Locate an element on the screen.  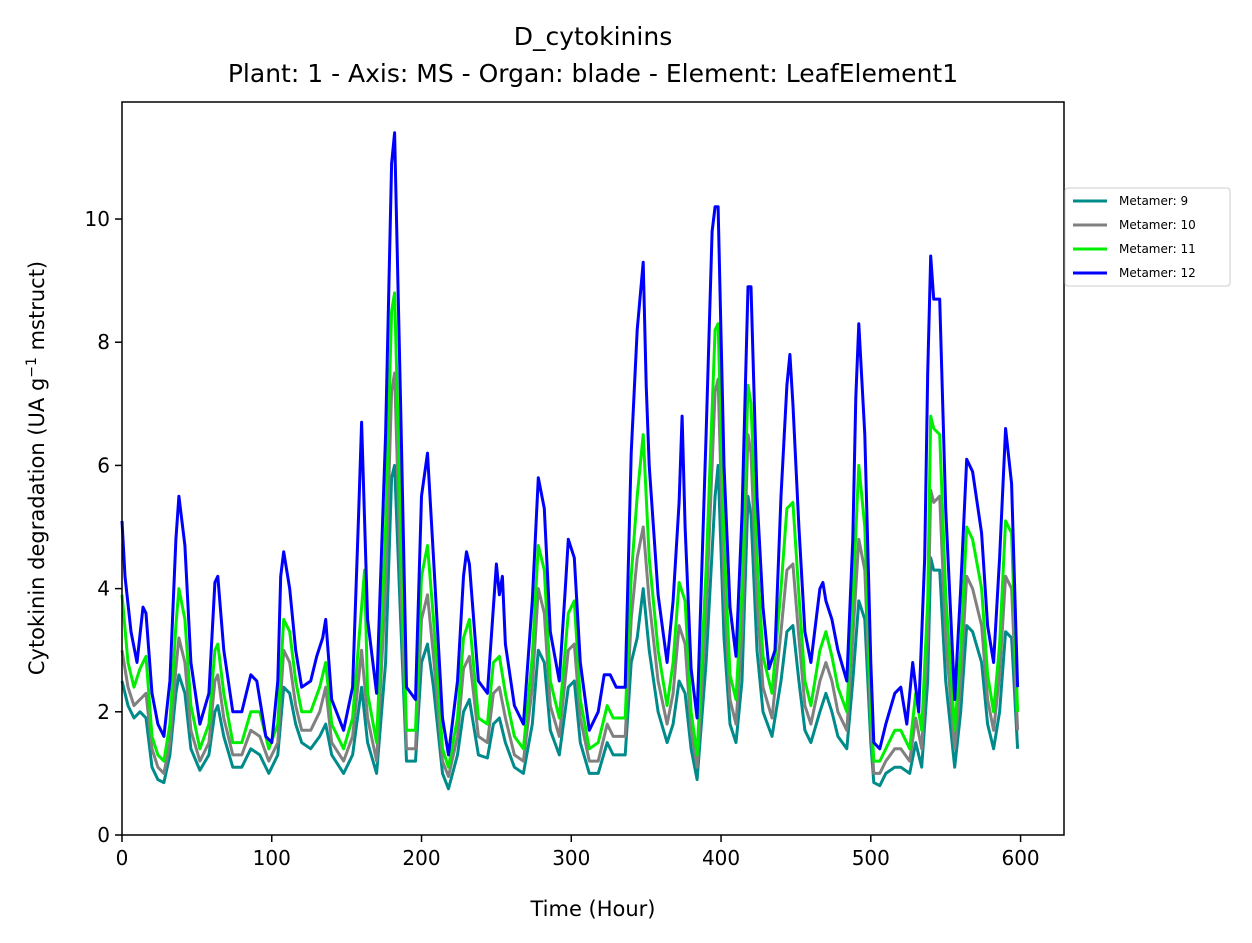
x-tick-label: 300 is located at coordinates (571, 858).